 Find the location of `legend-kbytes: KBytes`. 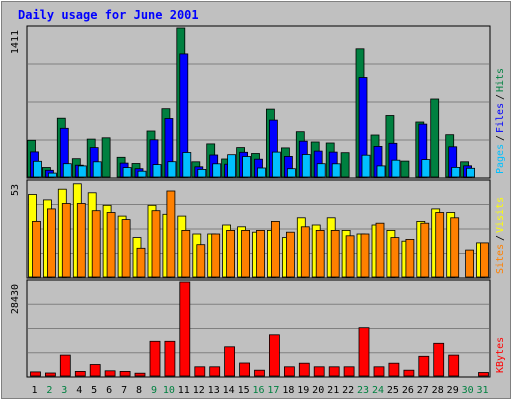

legend-kbytes: KBytes is located at coordinates (500, 355).